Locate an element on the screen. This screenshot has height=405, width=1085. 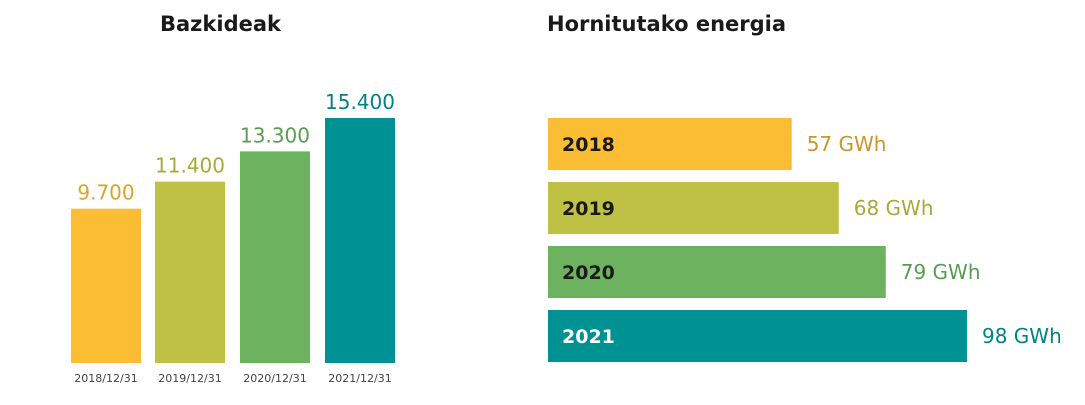
value-label-energy-0: 57 GWh is located at coordinates (847, 144).